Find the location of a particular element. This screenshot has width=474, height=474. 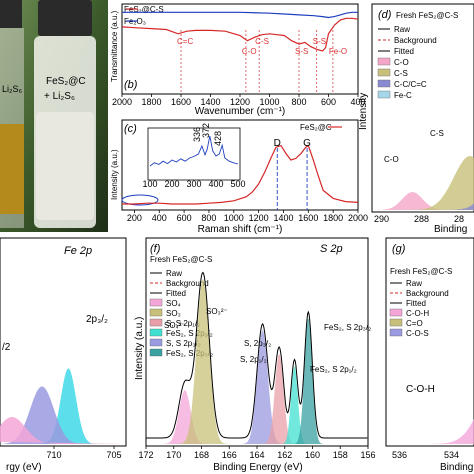

vial-photo: Li₂S₆ FeS₂@C + Li₂S₆ is located at coordinates (54, 116).